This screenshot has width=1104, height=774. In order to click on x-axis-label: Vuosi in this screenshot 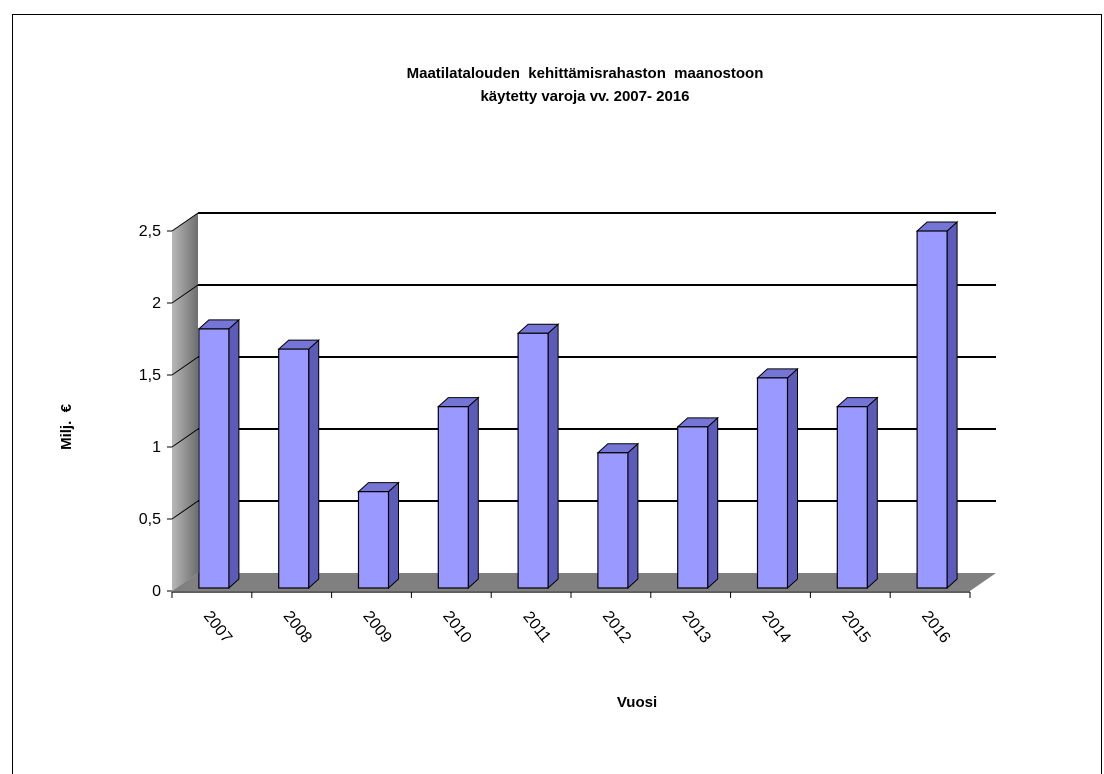, I will do `click(637, 702)`.